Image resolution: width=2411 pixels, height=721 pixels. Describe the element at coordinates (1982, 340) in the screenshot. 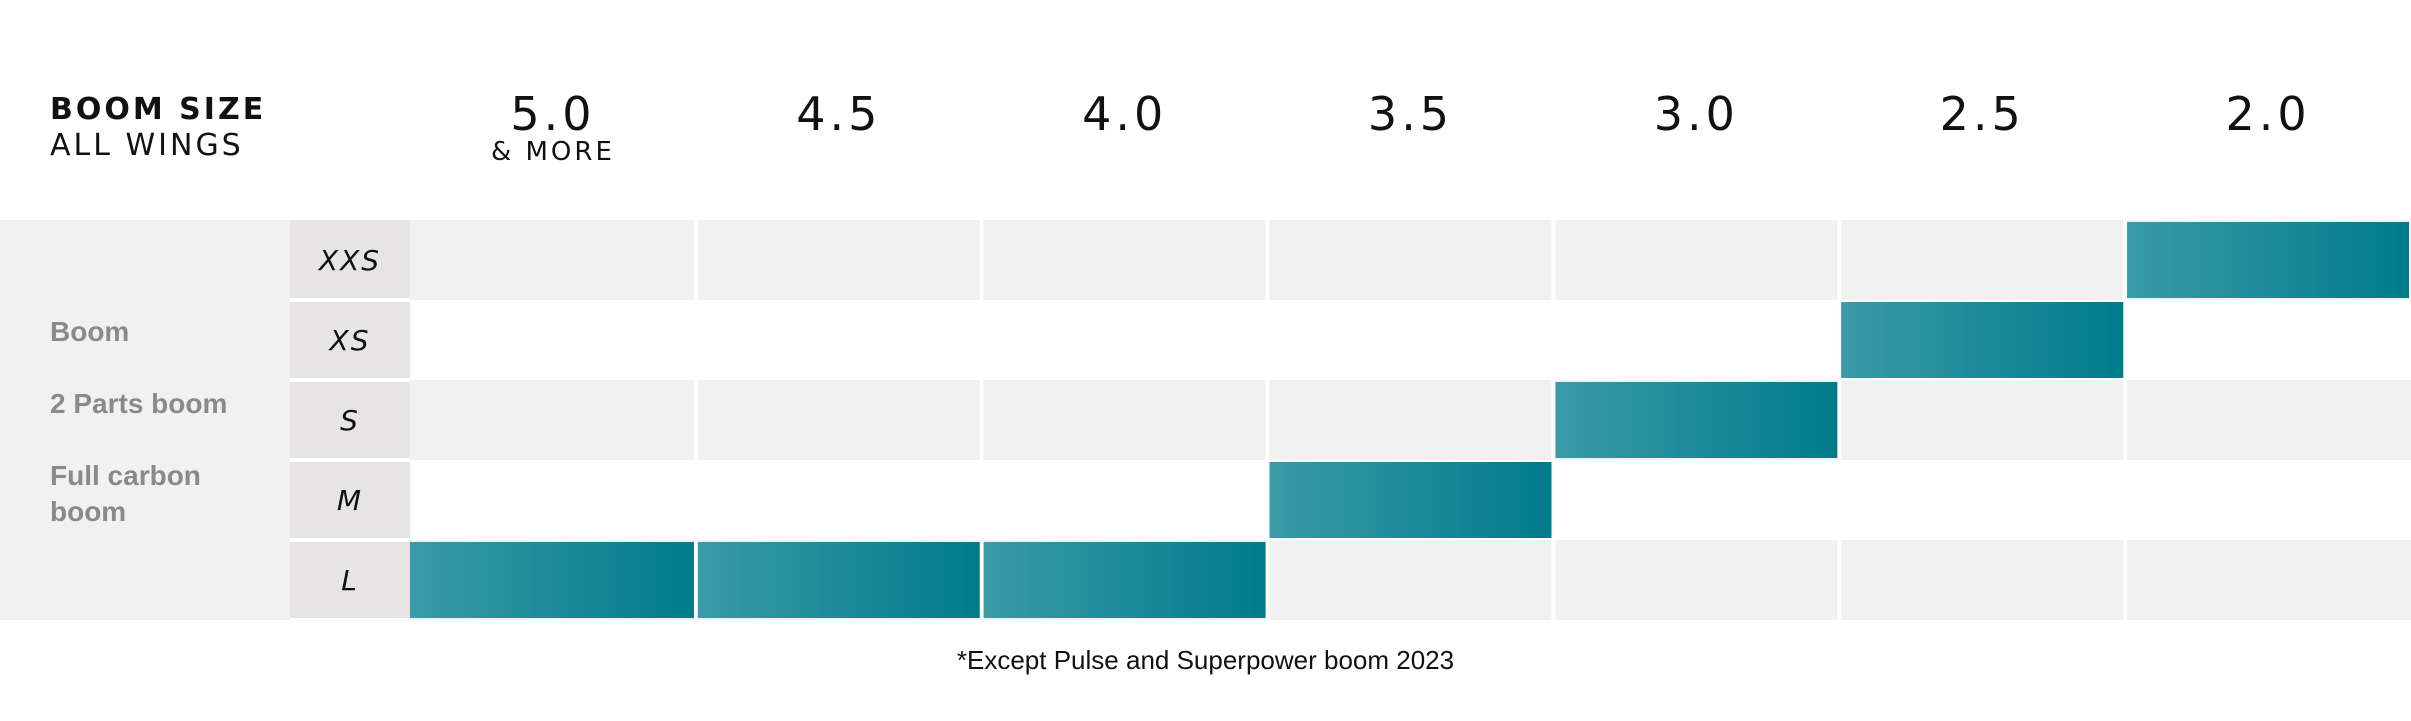

I see `highlight-bar-xs-2.5` at that location.